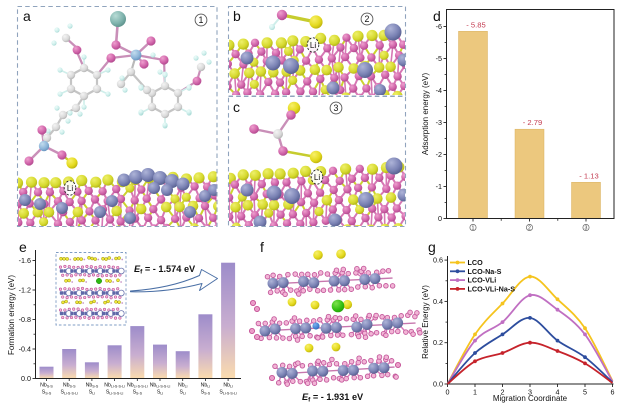 This screenshot has width=640, height=412. What do you see at coordinates (585, 392) in the screenshot?
I see `svg-text: 5` at bounding box center [585, 392].